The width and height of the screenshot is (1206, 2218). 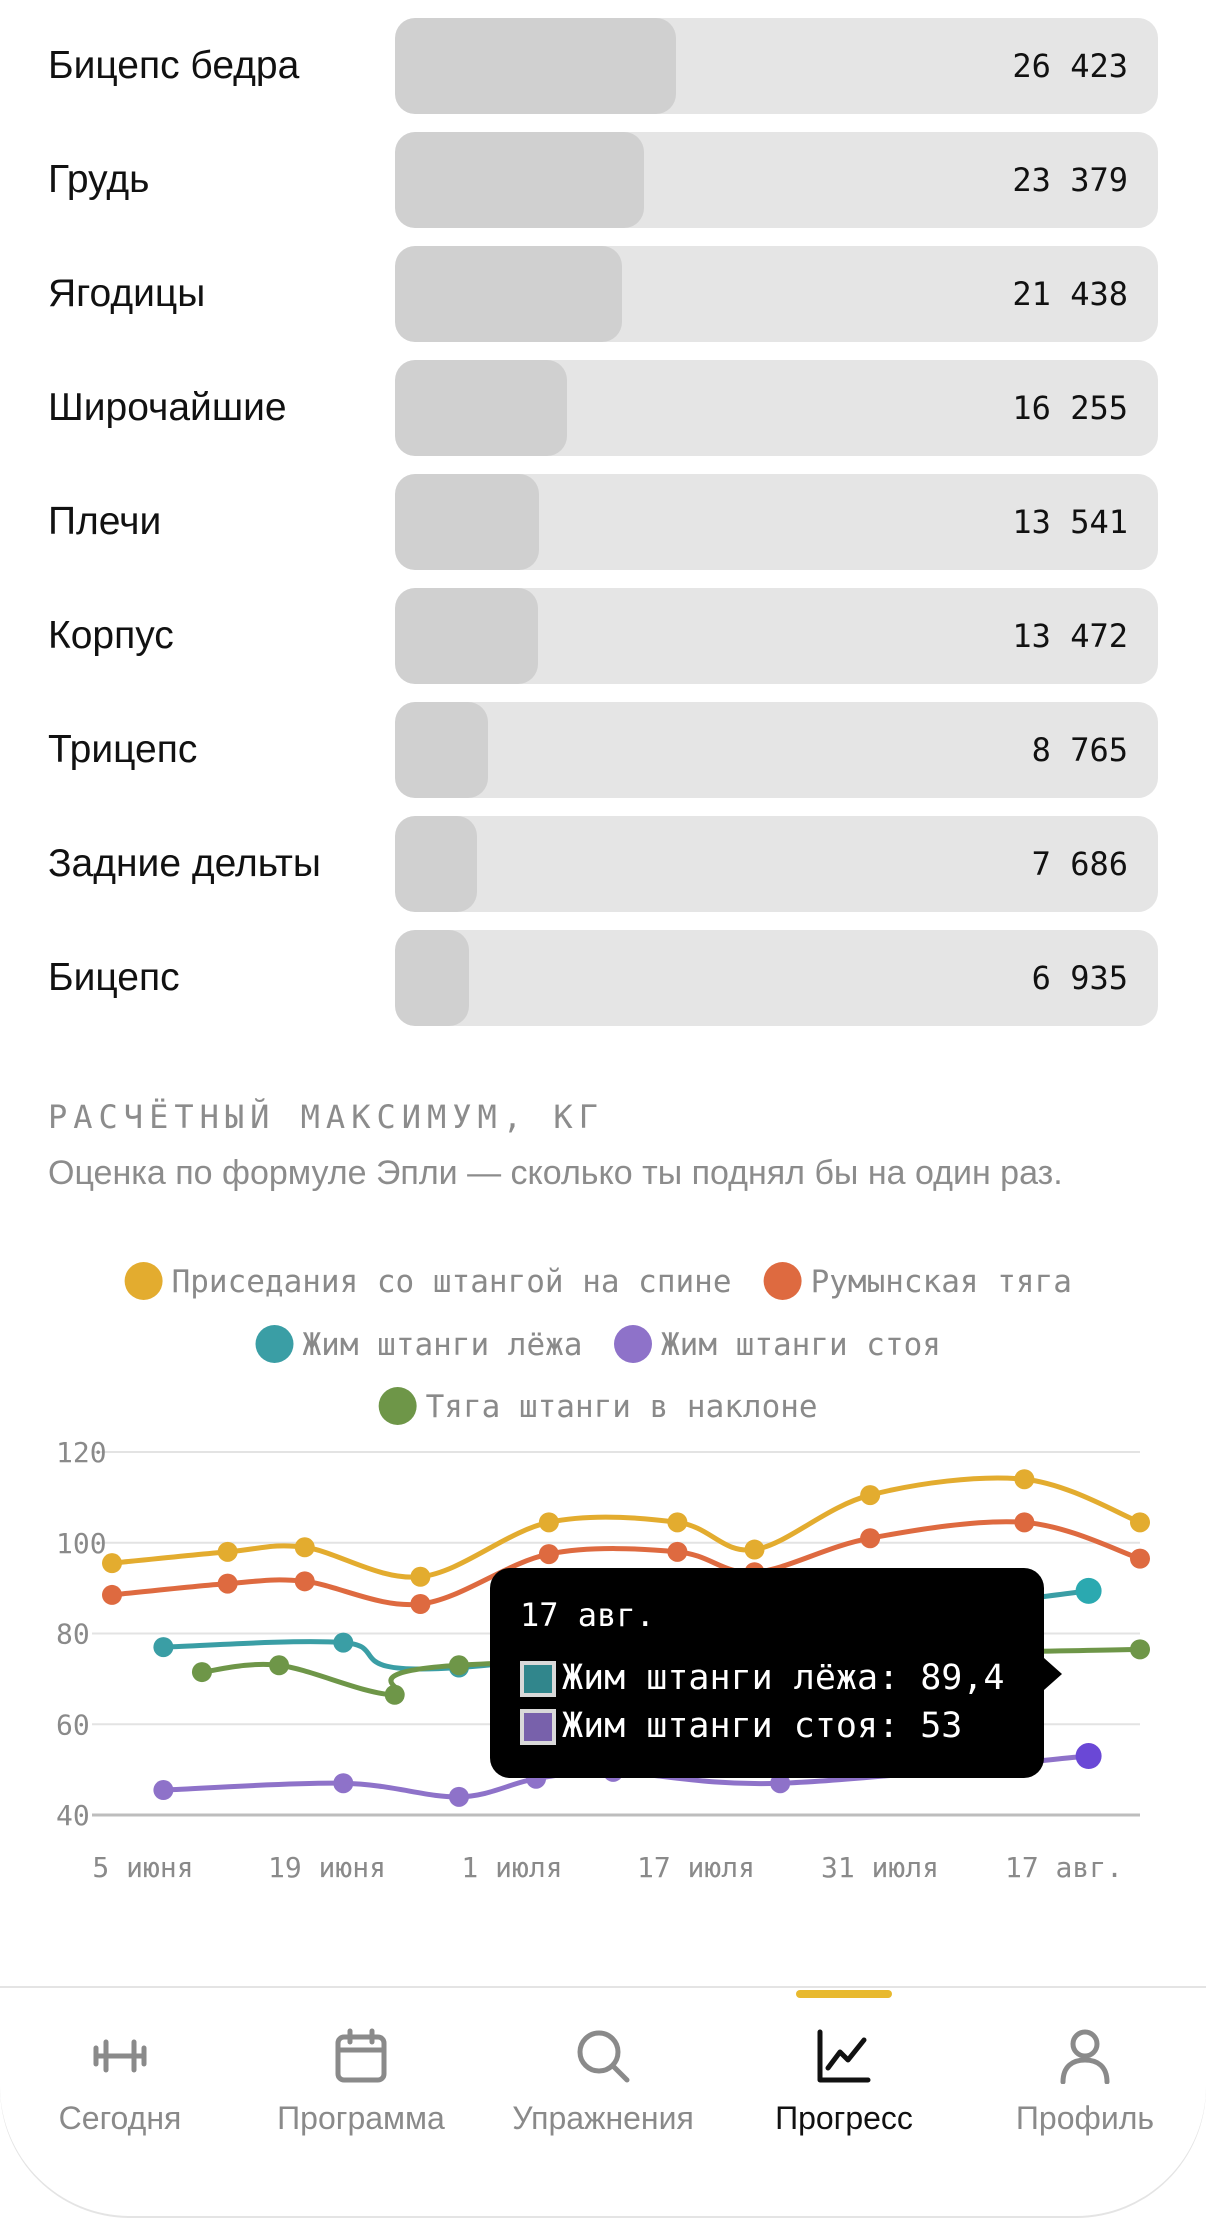 I want to click on muscle-row: Плечи 13 541, so click(x=603, y=522).